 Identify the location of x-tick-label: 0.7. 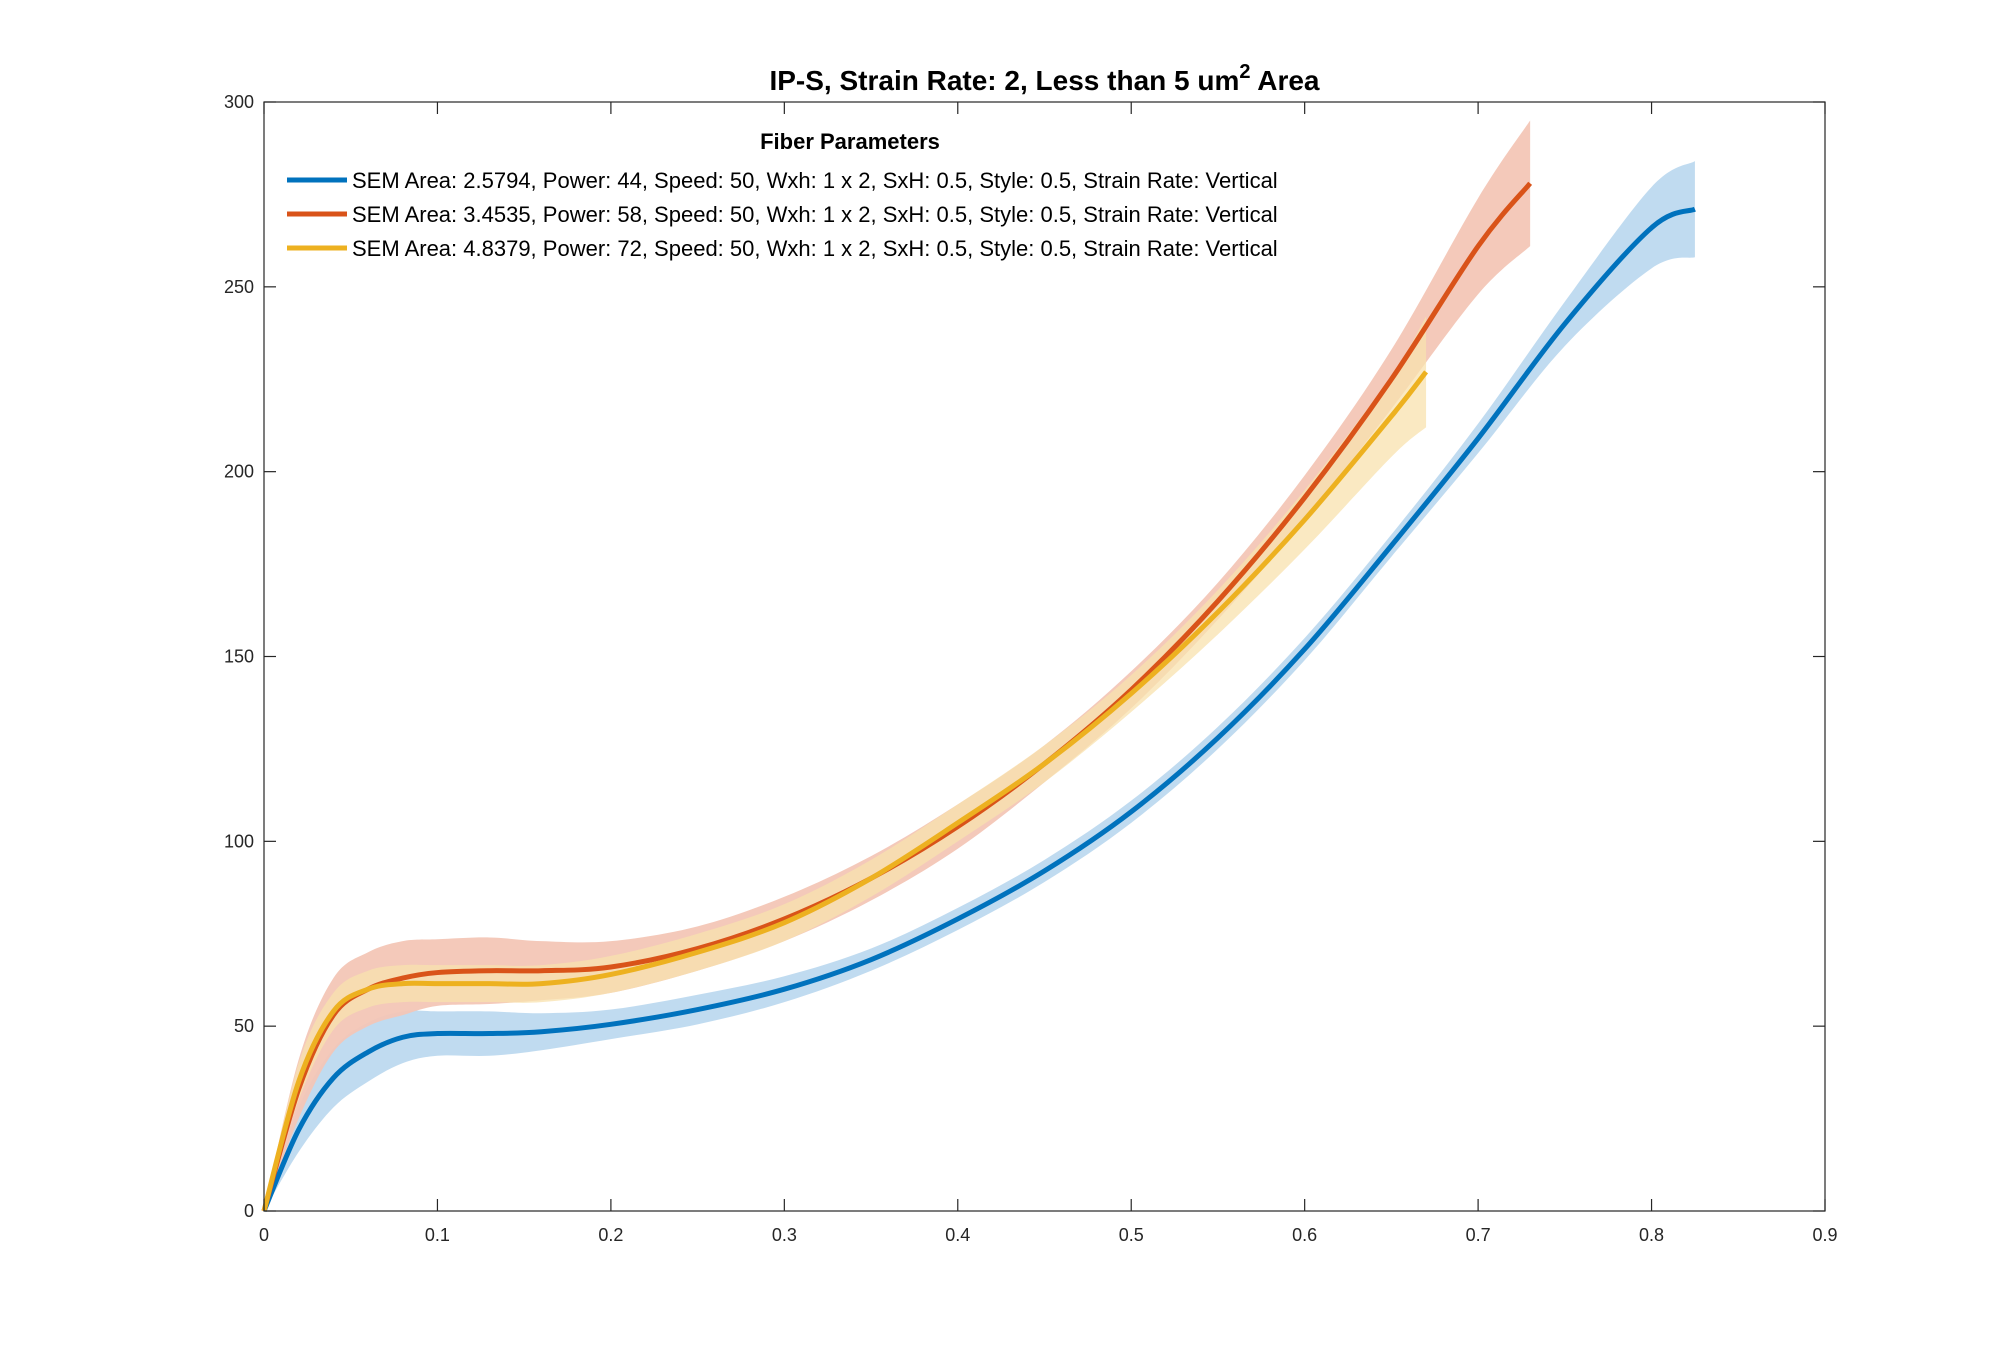
(1478, 1235).